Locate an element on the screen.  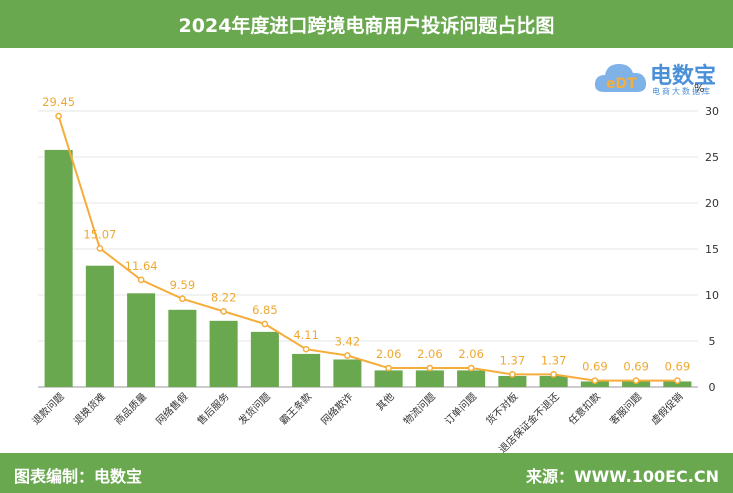
data-label: 6.85 is located at coordinates (265, 310).